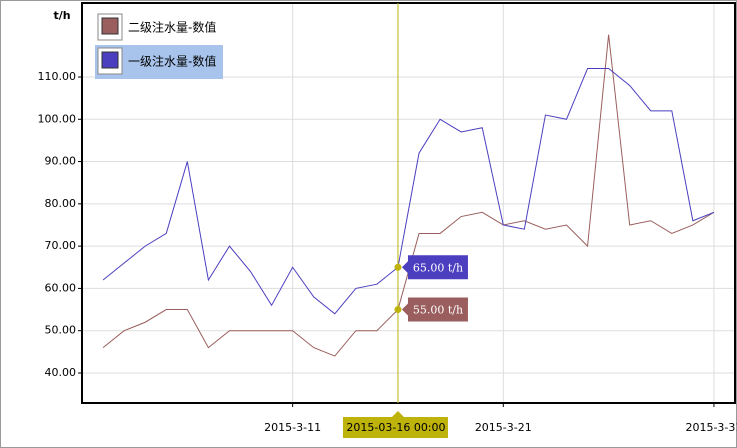  Describe the element at coordinates (503, 427) in the screenshot. I see `x-tick-label: 2015-3-21` at that location.